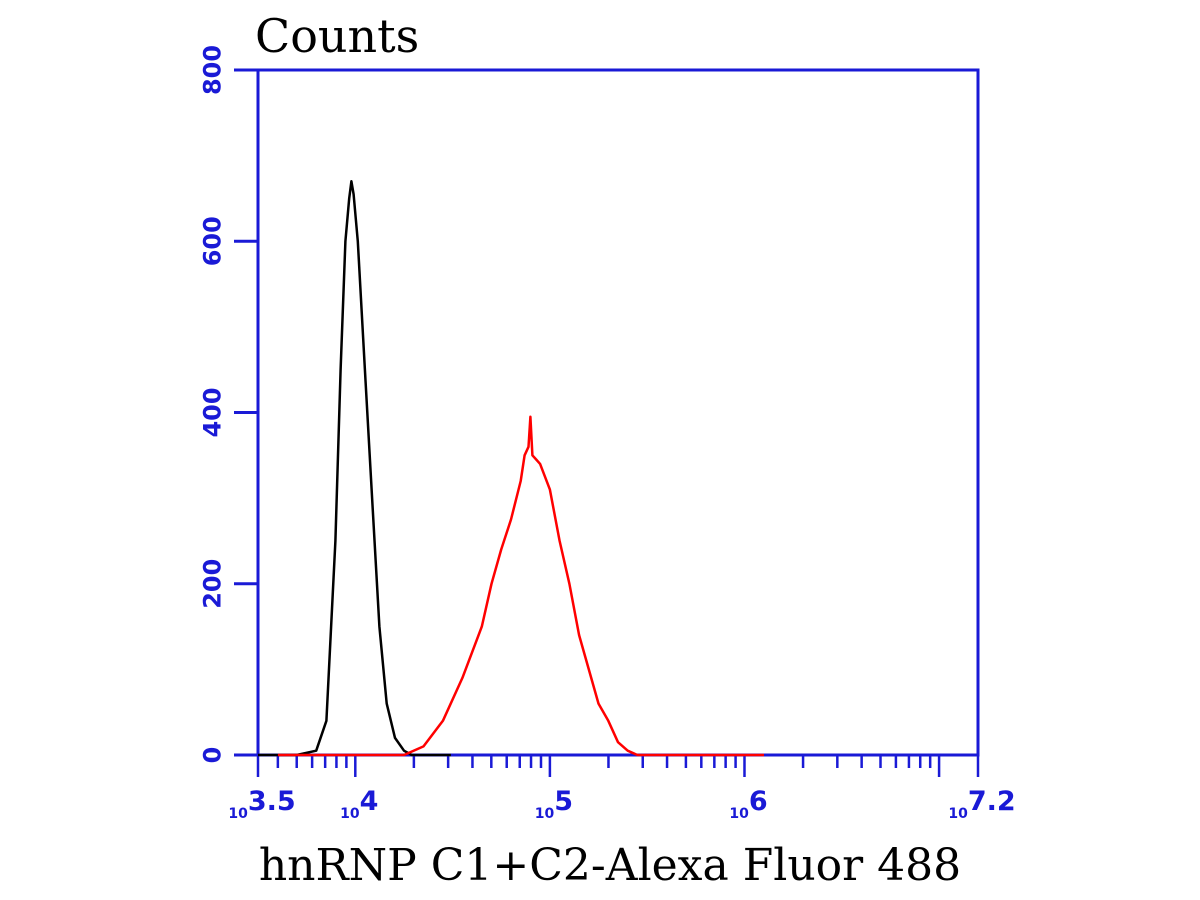  What do you see at coordinates (212, 755) in the screenshot?
I see `y-tick-label: 0` at bounding box center [212, 755].